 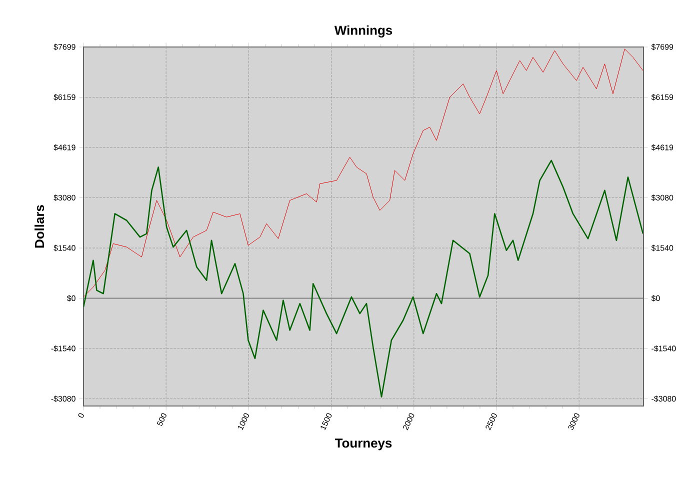 I want to click on x-axis-title: Tourneys, so click(x=363, y=444).